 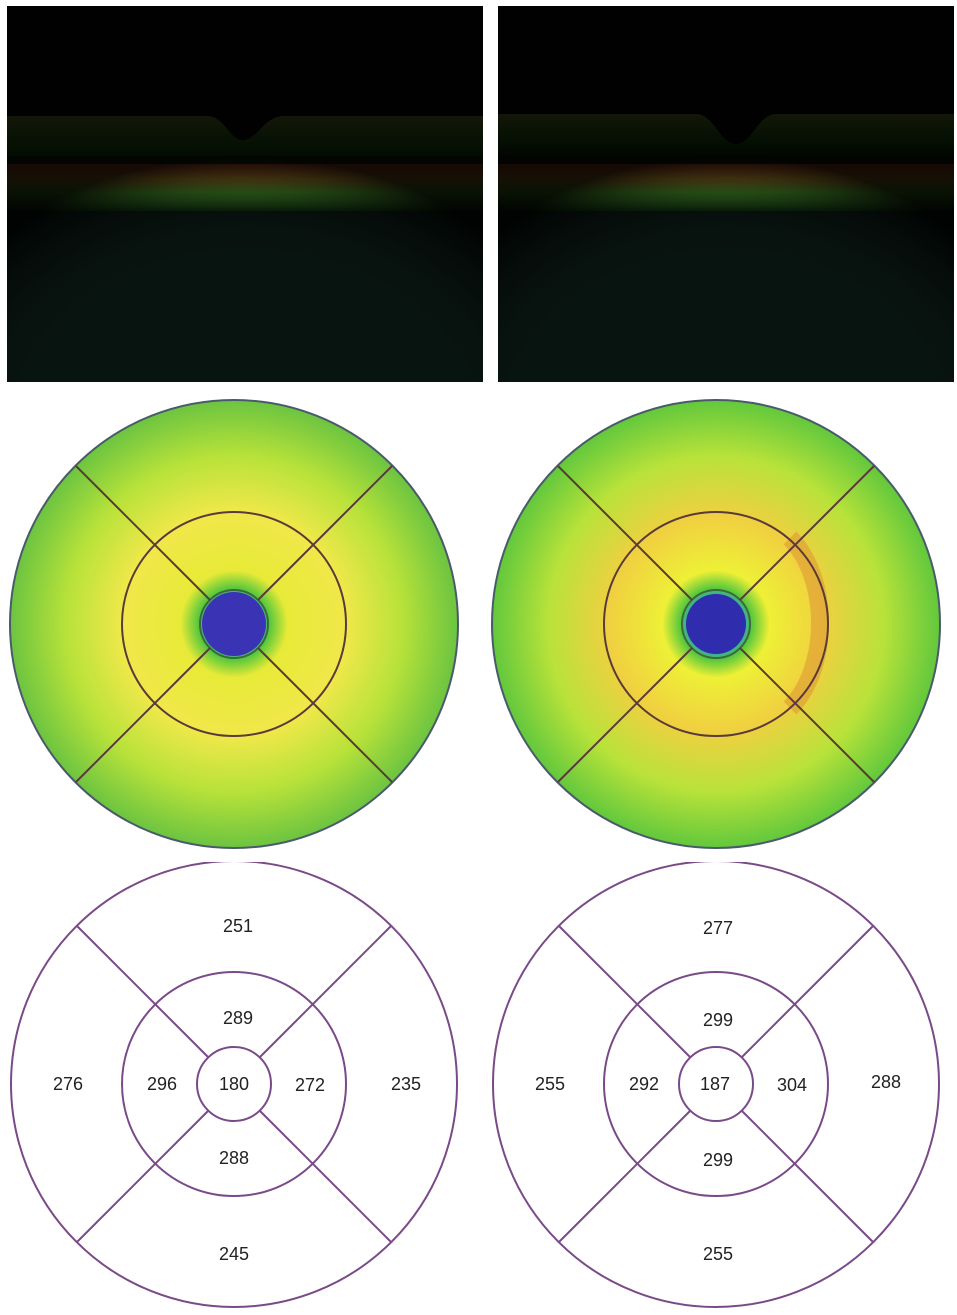 What do you see at coordinates (718, 1020) in the screenshot?
I see `grid-right-inner-superior: 299` at bounding box center [718, 1020].